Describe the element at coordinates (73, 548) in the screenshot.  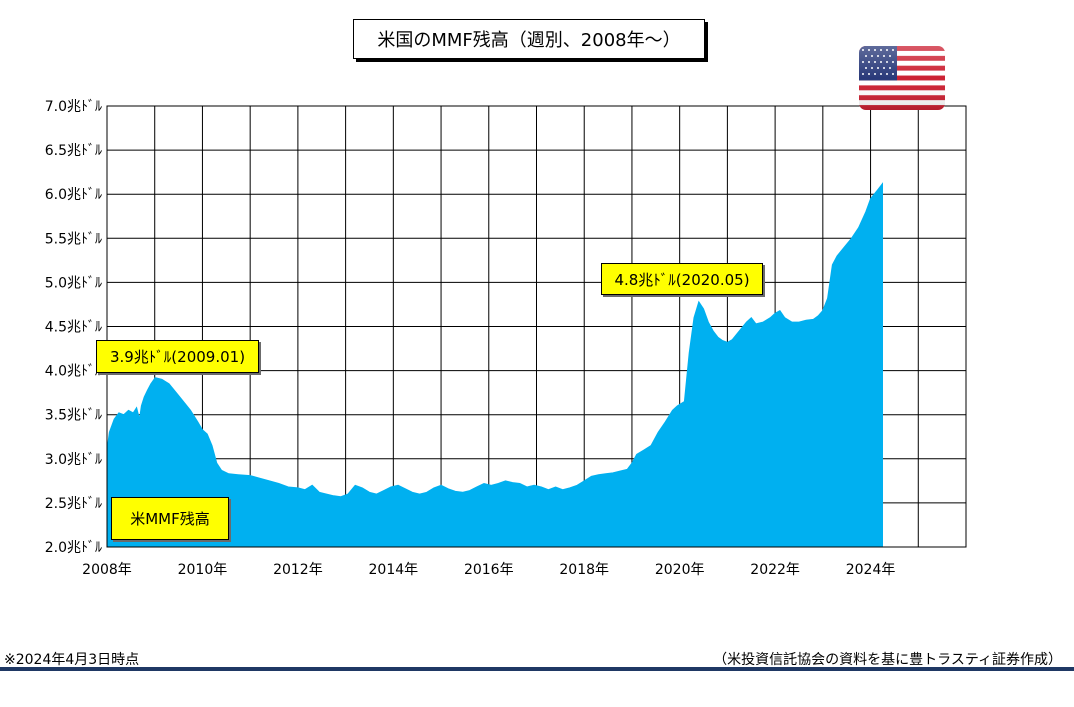
I see `y-tick-label: 2.0兆ﾄﾞﾙ` at that location.